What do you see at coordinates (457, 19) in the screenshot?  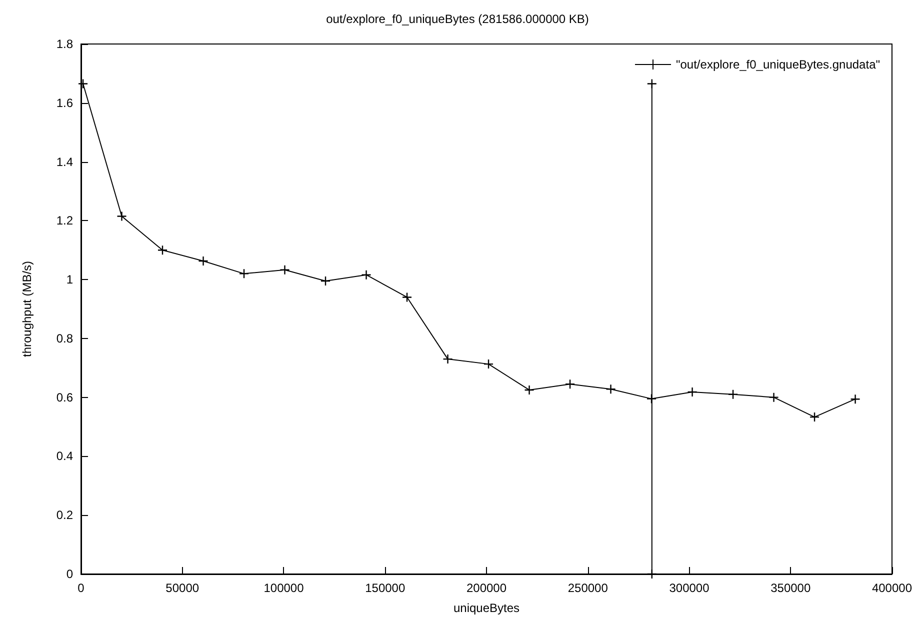 I see `chart-title: out/explore_f0_uniqueBytes (281586.000000 KB)` at bounding box center [457, 19].